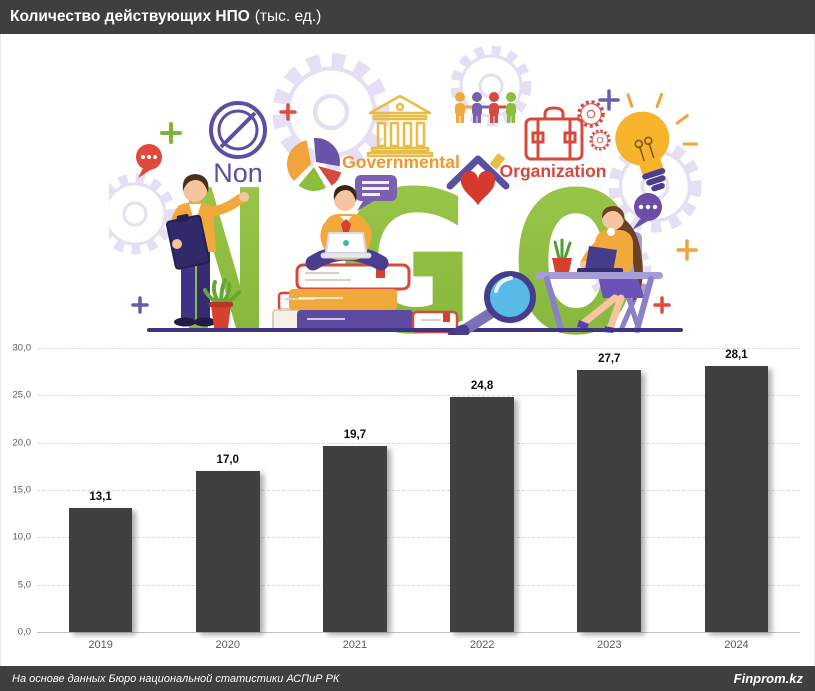 The width and height of the screenshot is (815, 691). I want to click on bar-slot: 19,7, so click(354, 490).